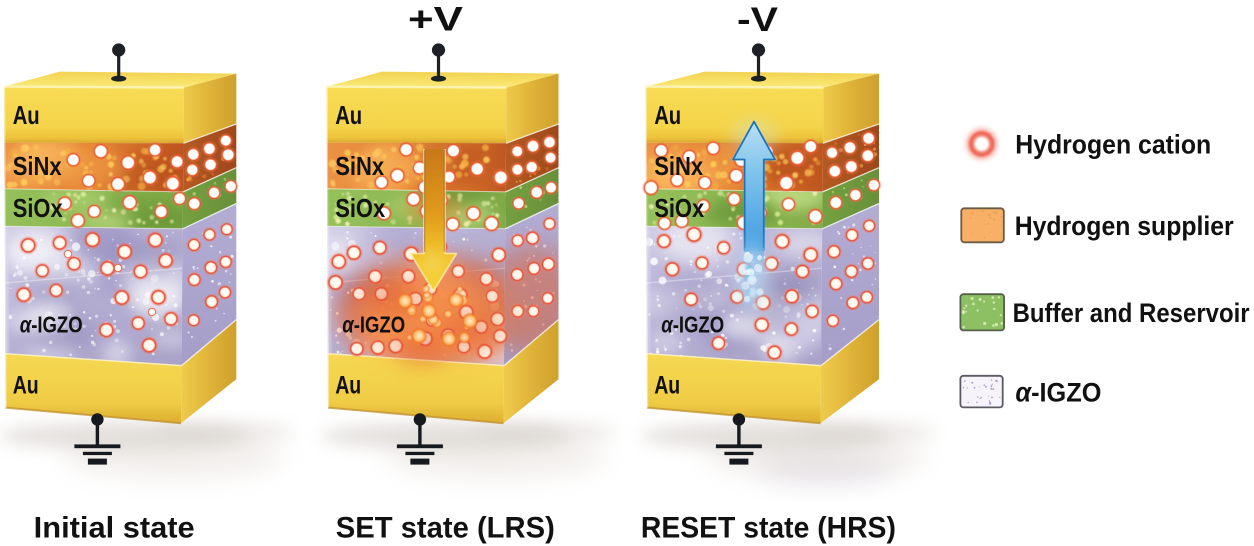 Image resolution: width=1254 pixels, height=546 pixels. Describe the element at coordinates (445, 528) in the screenshot. I see `svg-text: SET state (LRS)` at that location.